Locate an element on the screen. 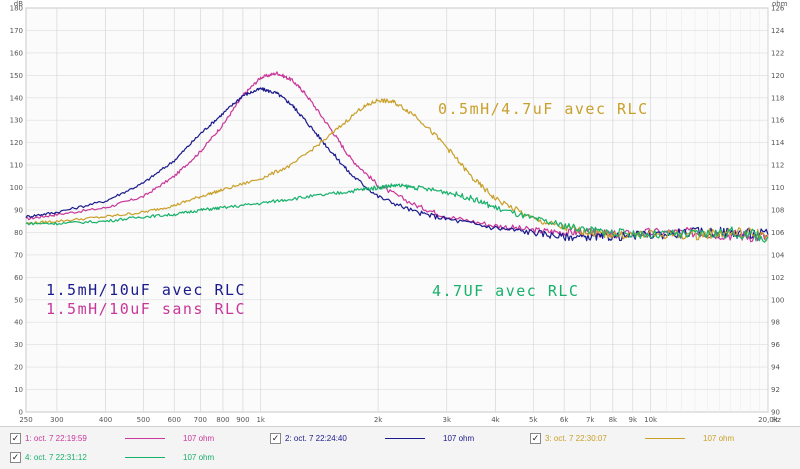 The image size is (800, 469). y-tick-label-right: 126 is located at coordinates (778, 9).